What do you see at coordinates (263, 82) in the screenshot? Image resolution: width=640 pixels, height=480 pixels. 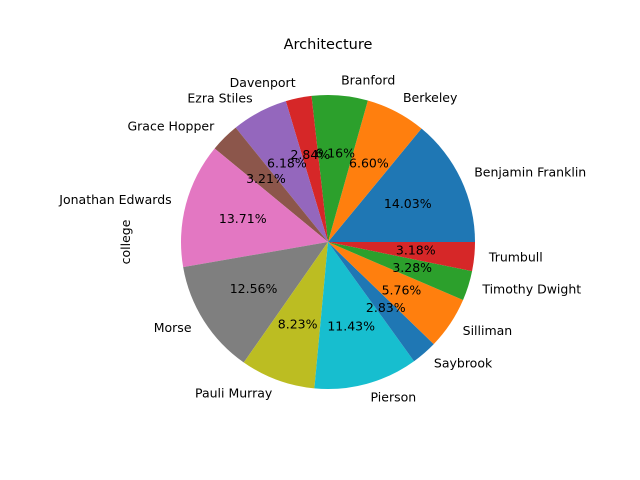 I see `slice-label-davenport: Davenport` at bounding box center [263, 82].